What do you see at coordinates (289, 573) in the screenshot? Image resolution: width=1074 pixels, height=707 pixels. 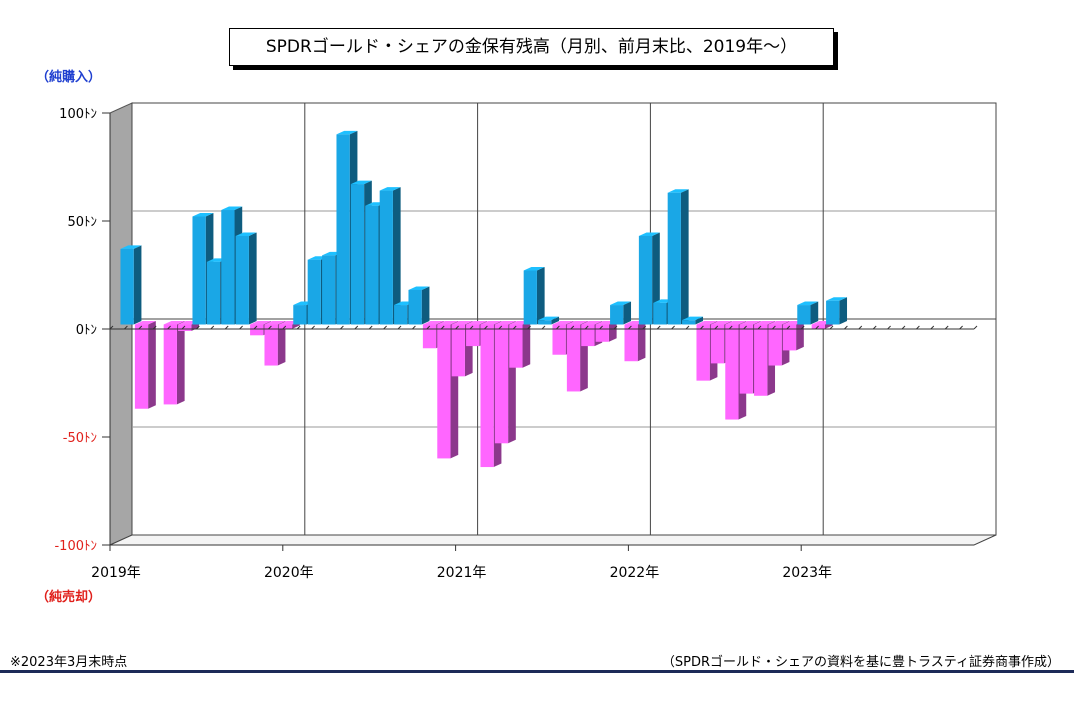 I see `x-tick-label: 2020年` at bounding box center [289, 573].